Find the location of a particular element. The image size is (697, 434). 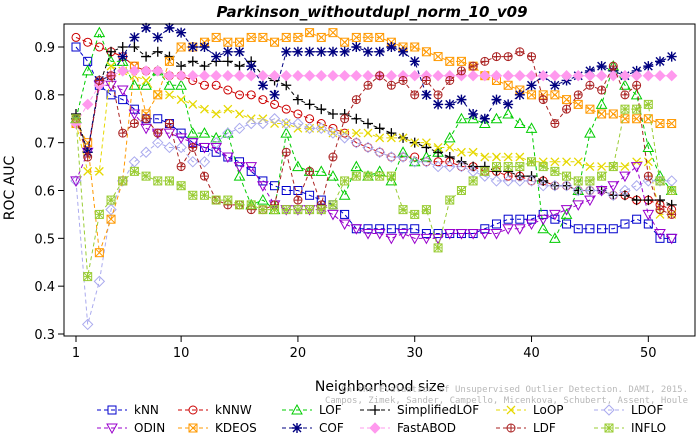

y-tick-label: 0.5 is located at coordinates (44, 239).